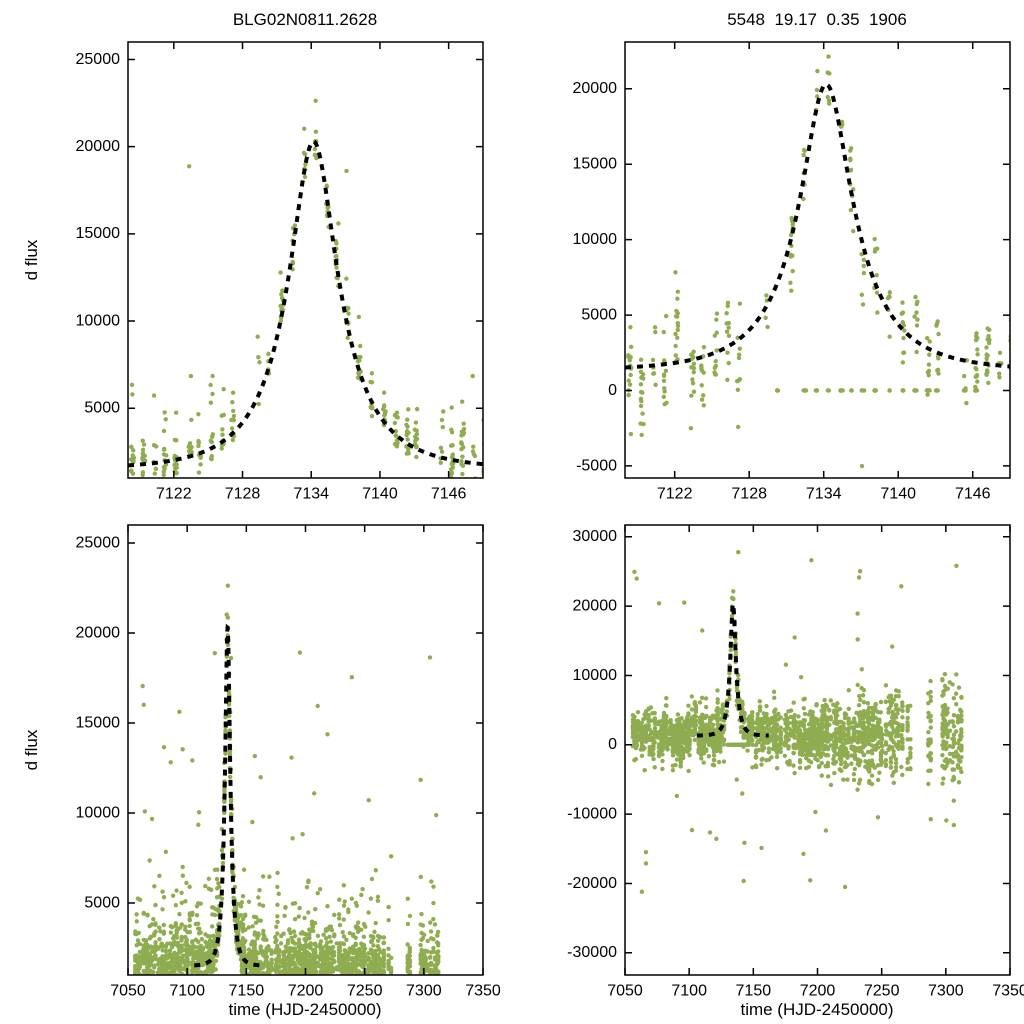 This screenshot has height=1024, width=1024. Describe the element at coordinates (31, 260) in the screenshot. I see `y-axis-label-top: d flux` at that location.